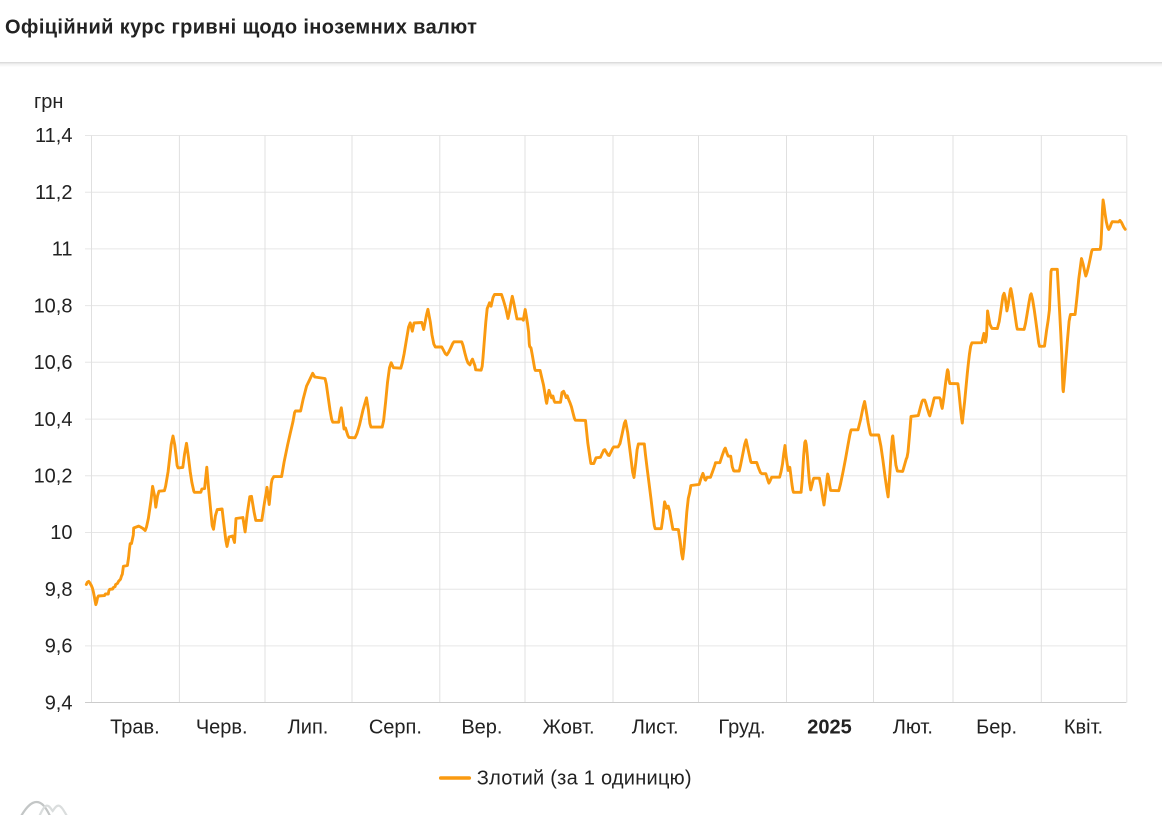  I want to click on svg-text: 10,8, so click(53, 306).